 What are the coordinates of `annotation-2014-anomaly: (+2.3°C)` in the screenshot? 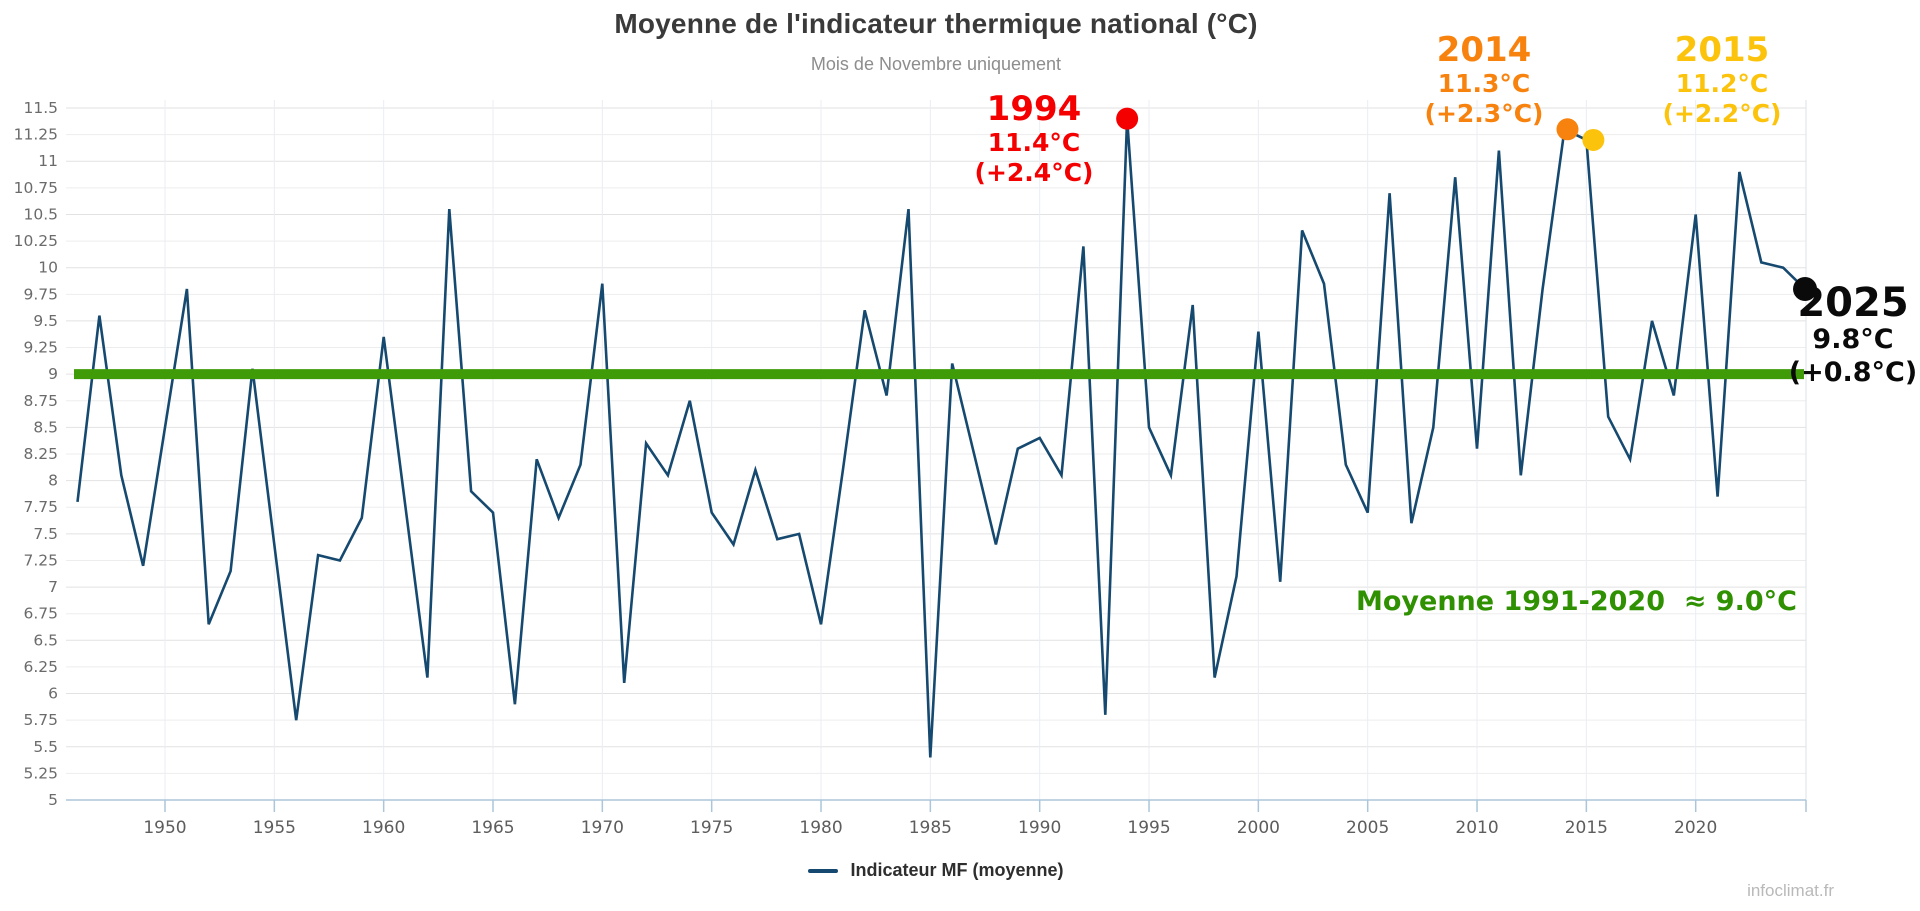 It's located at (1484, 114).